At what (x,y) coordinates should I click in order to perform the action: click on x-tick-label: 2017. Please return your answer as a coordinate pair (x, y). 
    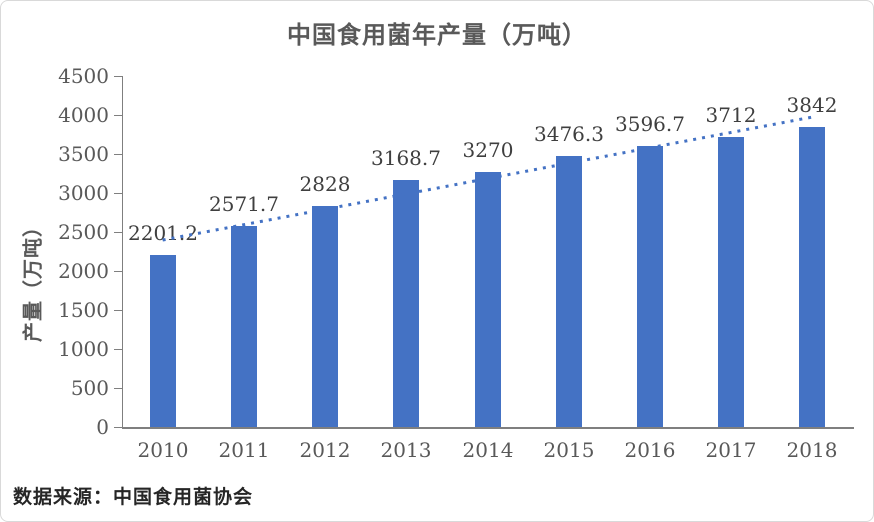
    Looking at the image, I should click on (731, 450).